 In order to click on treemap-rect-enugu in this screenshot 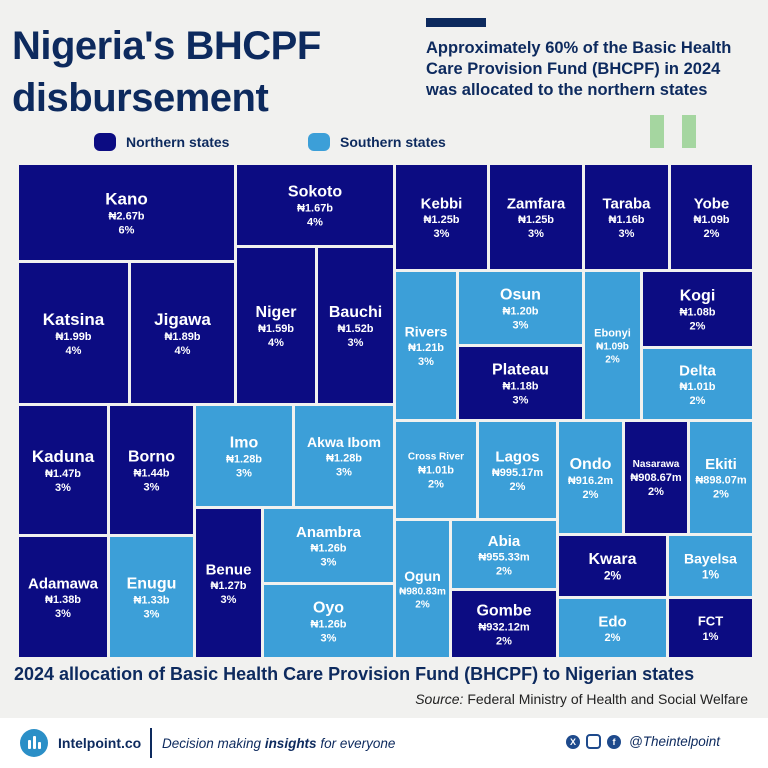, I will do `click(151, 597)`.